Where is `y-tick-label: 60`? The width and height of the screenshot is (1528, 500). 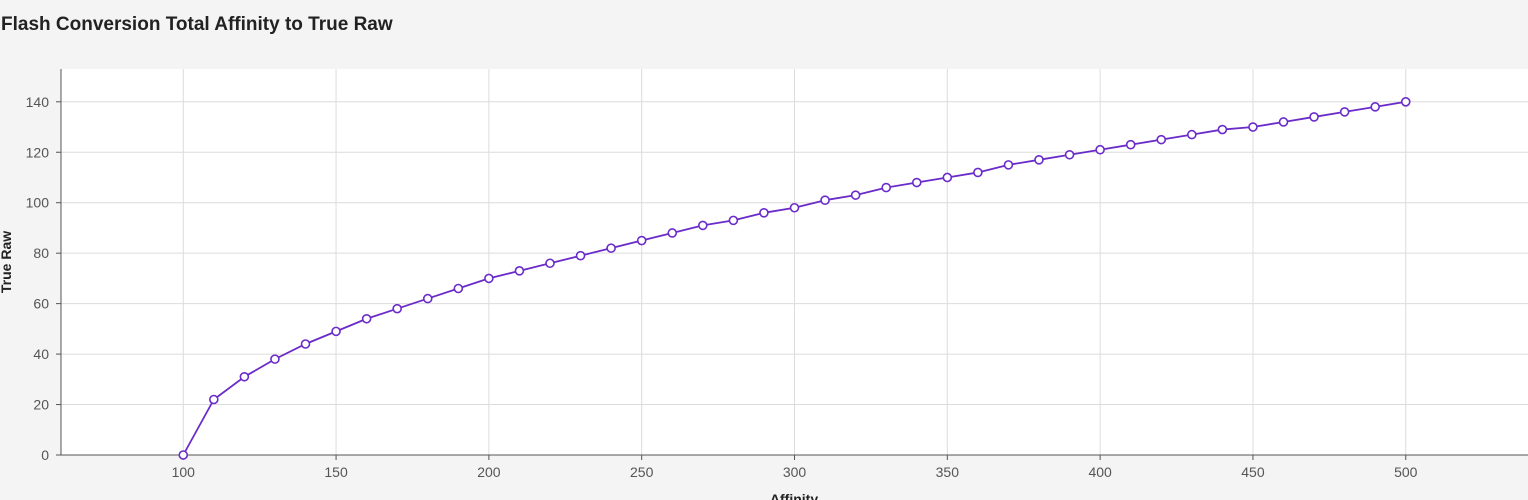
y-tick-label: 60 is located at coordinates (41, 304).